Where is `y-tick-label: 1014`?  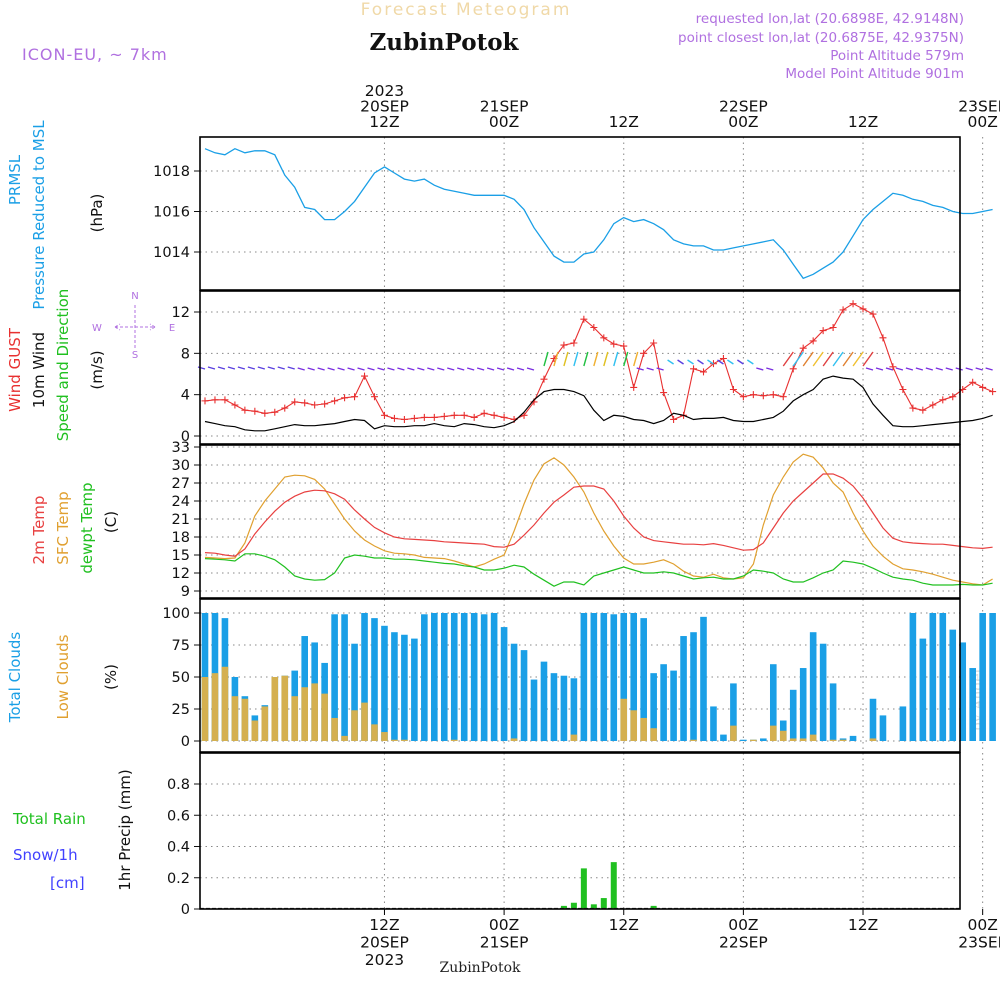
y-tick-label: 1014 is located at coordinates (171, 253).